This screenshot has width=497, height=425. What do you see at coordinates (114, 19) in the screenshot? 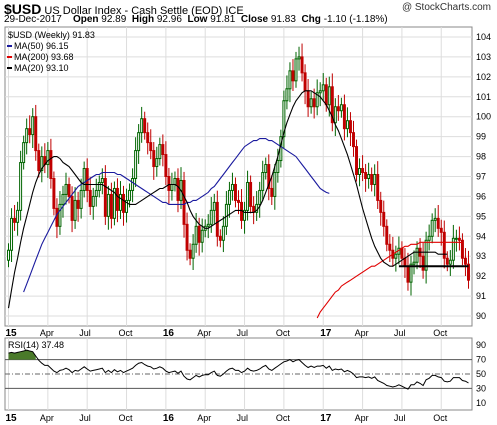
I see `open-value: 92.89` at bounding box center [114, 19].